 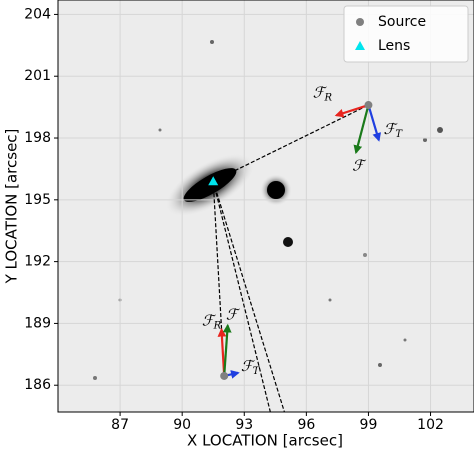 I want to click on x-tick-label: 90, so click(x=182, y=425).